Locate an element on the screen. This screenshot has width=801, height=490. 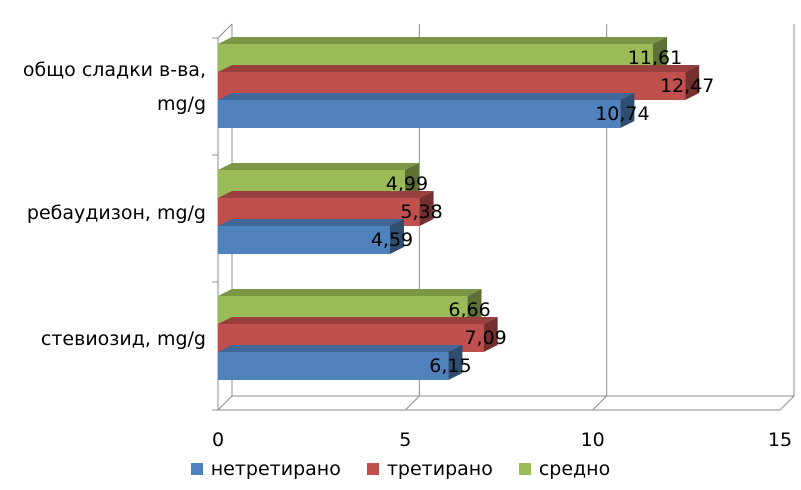
data-label: 11,61 is located at coordinates (655, 58).